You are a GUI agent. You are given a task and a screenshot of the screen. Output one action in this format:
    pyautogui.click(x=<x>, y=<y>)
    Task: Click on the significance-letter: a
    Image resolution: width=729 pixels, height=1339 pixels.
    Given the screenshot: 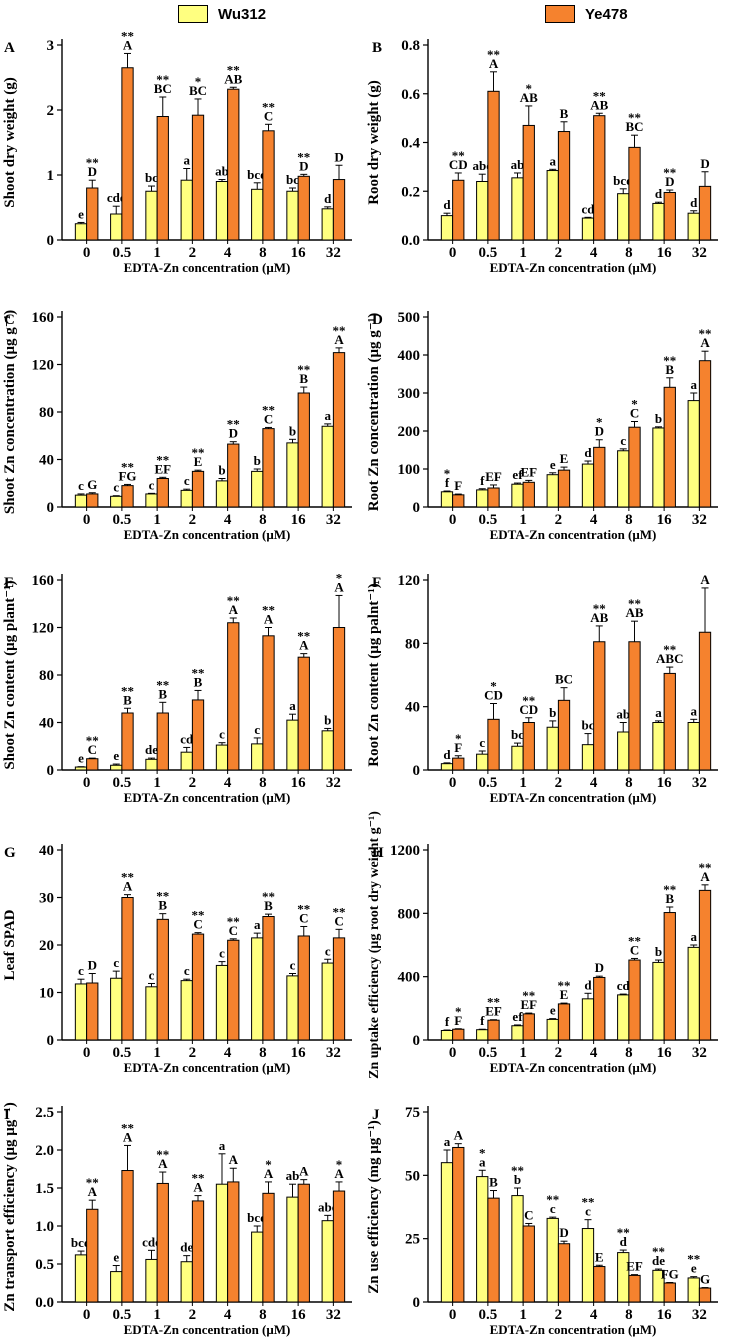 What is the action you would take?
    pyautogui.click(x=447, y=1141)
    